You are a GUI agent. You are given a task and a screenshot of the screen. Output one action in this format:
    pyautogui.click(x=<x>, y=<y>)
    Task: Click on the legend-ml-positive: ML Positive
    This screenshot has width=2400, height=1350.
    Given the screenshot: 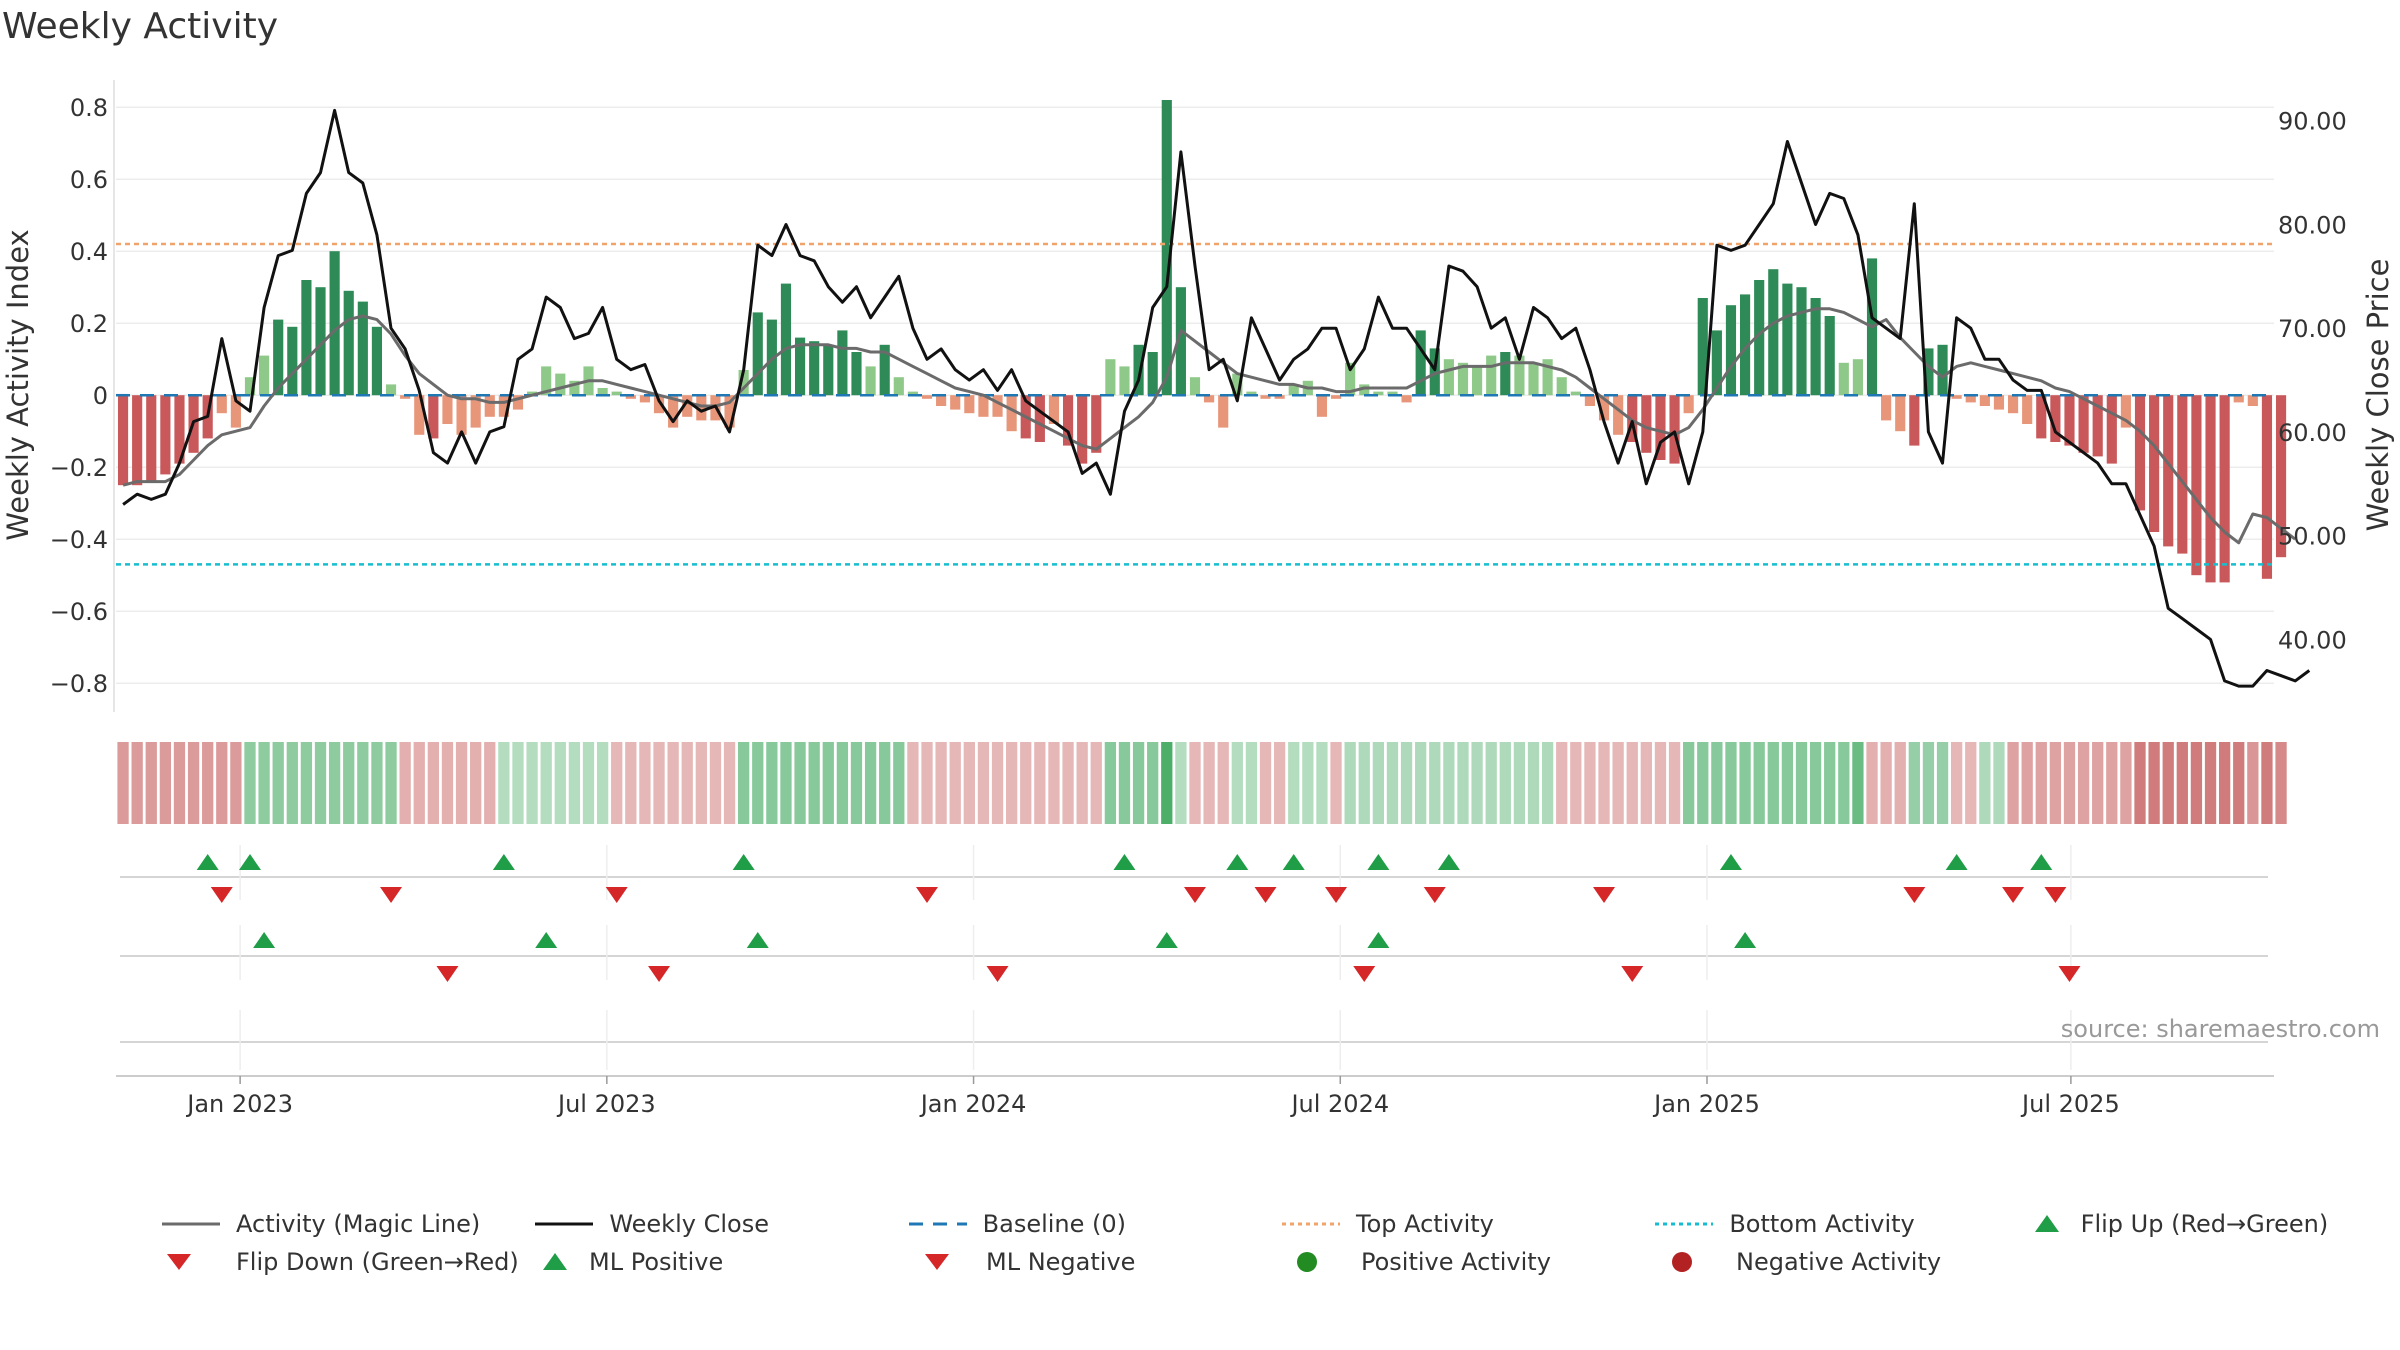 What is the action you would take?
    pyautogui.click(x=722, y=1262)
    